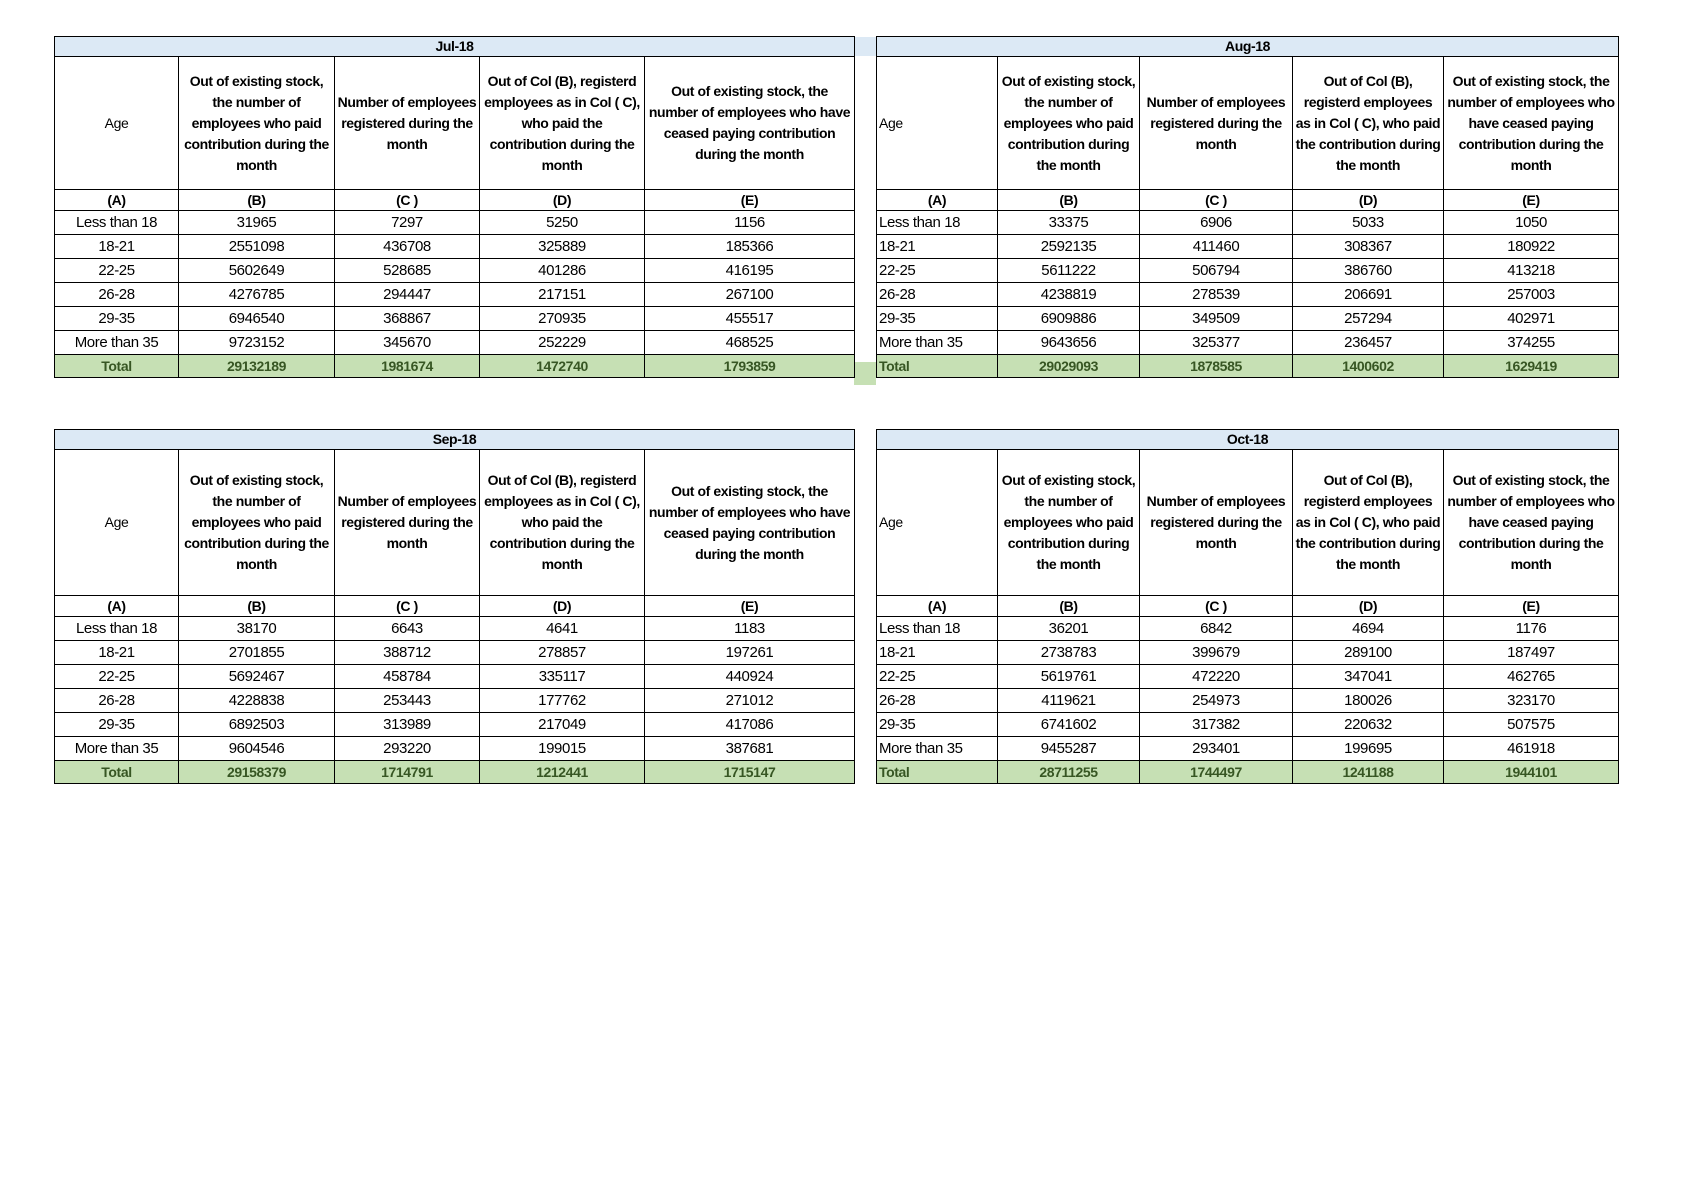 The width and height of the screenshot is (1684, 1191). I want to click on value-cell: 4694, so click(1368, 628).